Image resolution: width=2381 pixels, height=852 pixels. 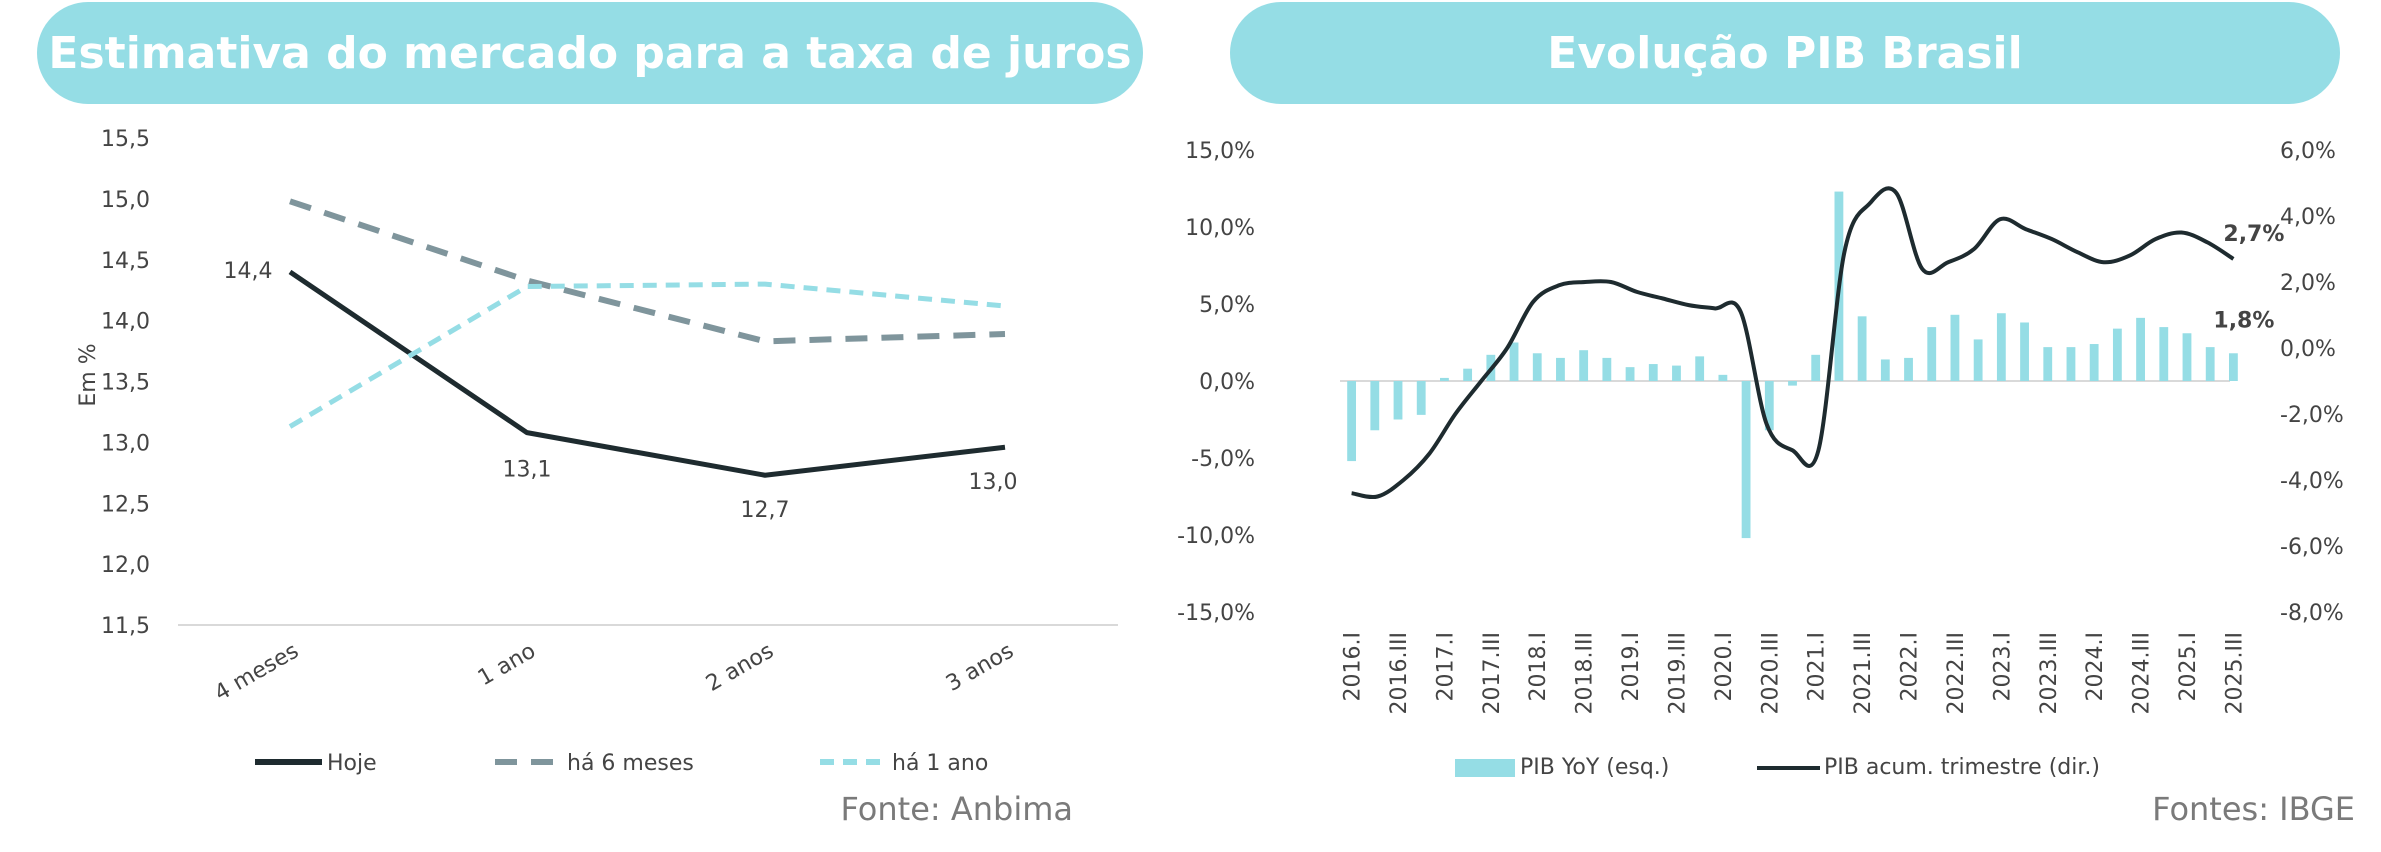 I want to click on y-tick-label: 12,5, so click(x=125, y=504).